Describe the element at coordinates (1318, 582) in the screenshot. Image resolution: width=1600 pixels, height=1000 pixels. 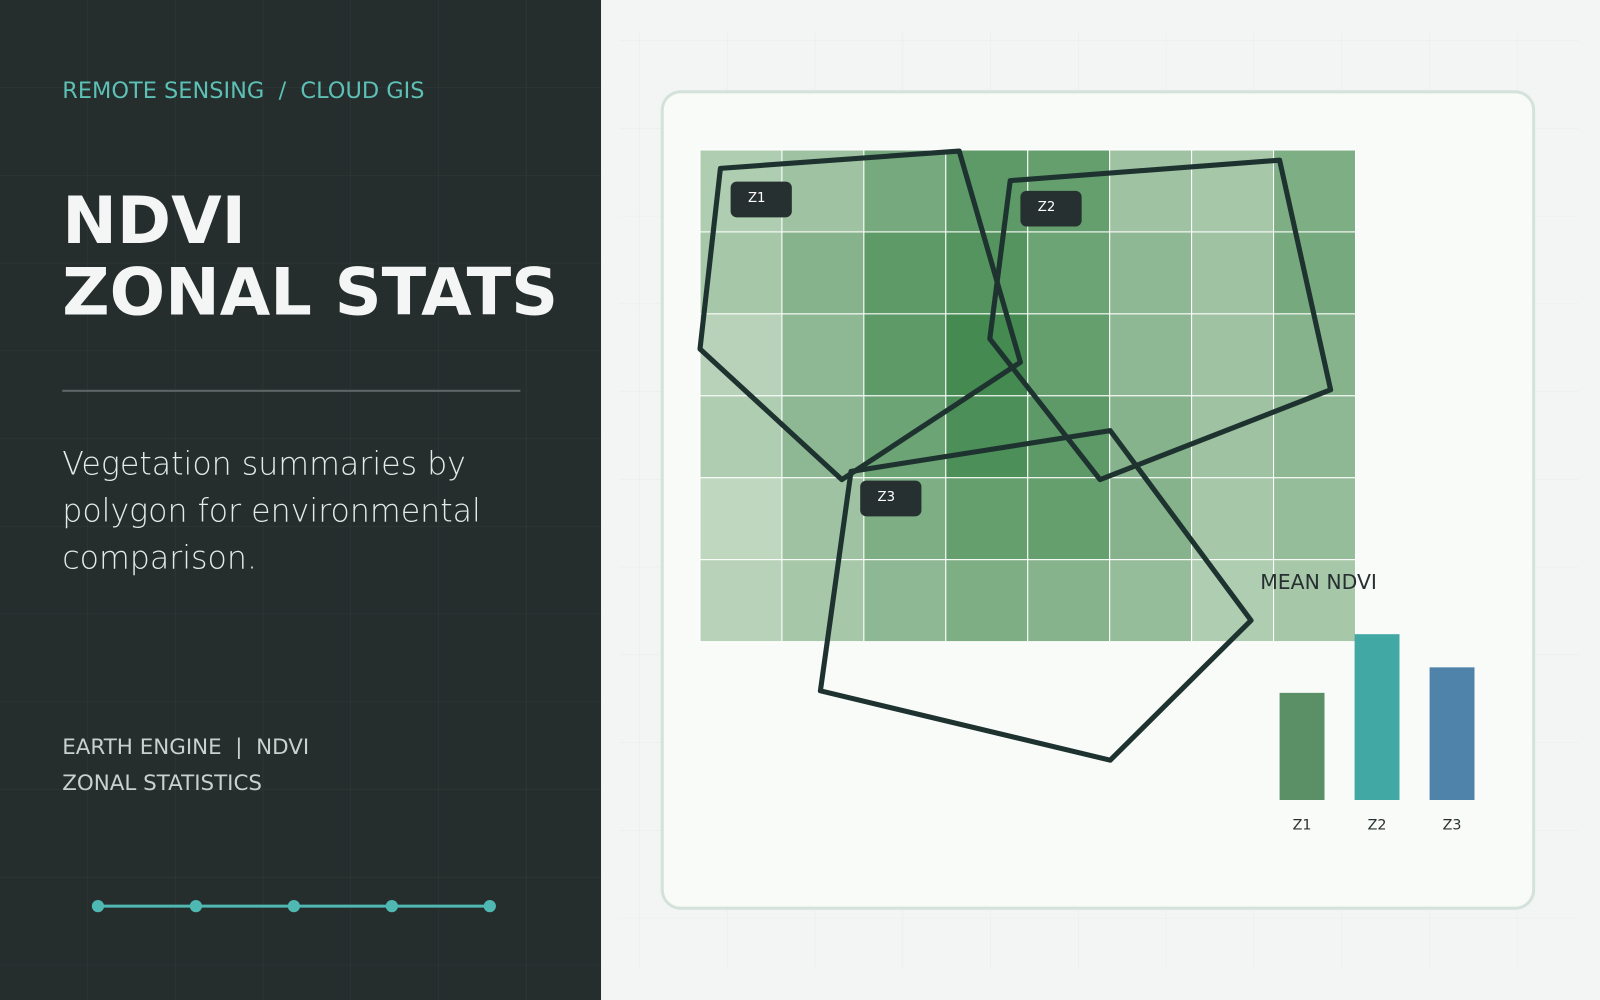
I see `chart-title: MEAN NDVI` at that location.